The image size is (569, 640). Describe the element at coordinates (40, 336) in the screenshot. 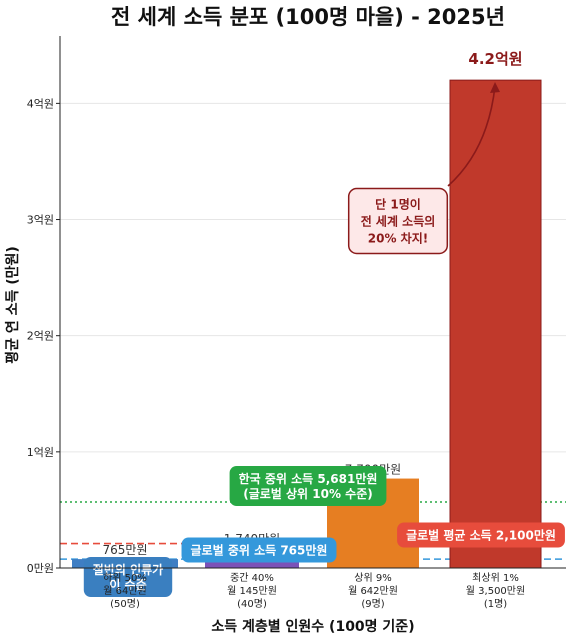

I see `y-tick-label: 2억원` at that location.